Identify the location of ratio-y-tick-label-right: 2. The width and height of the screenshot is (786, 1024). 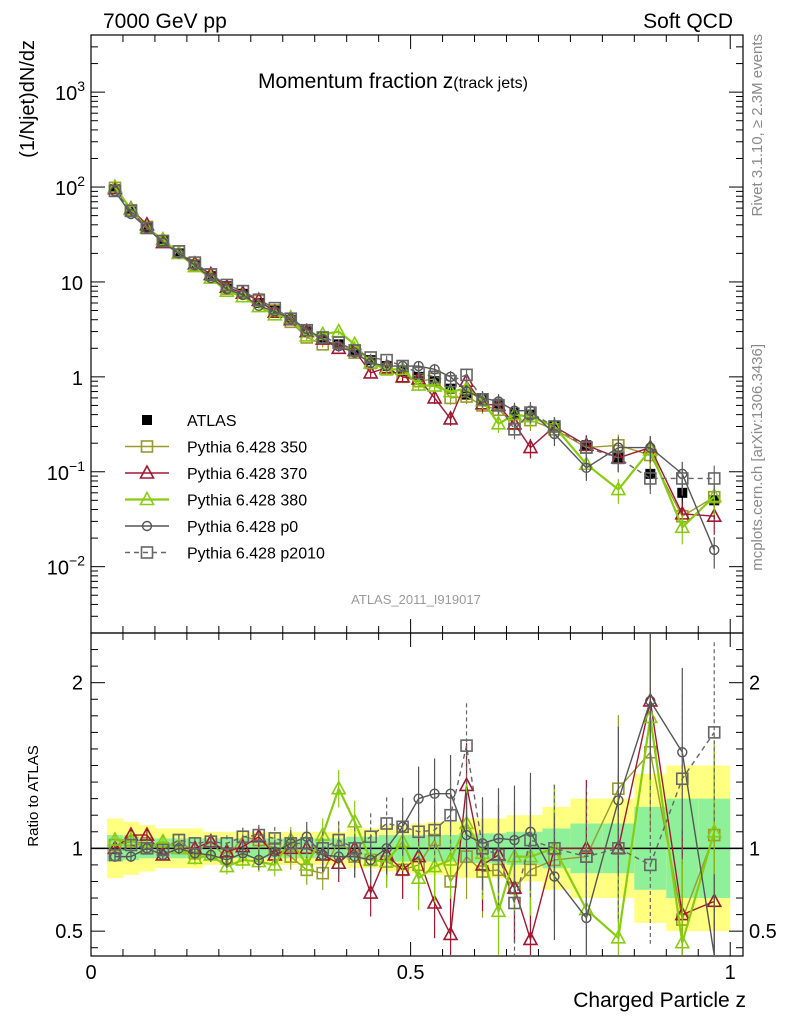
(754, 684).